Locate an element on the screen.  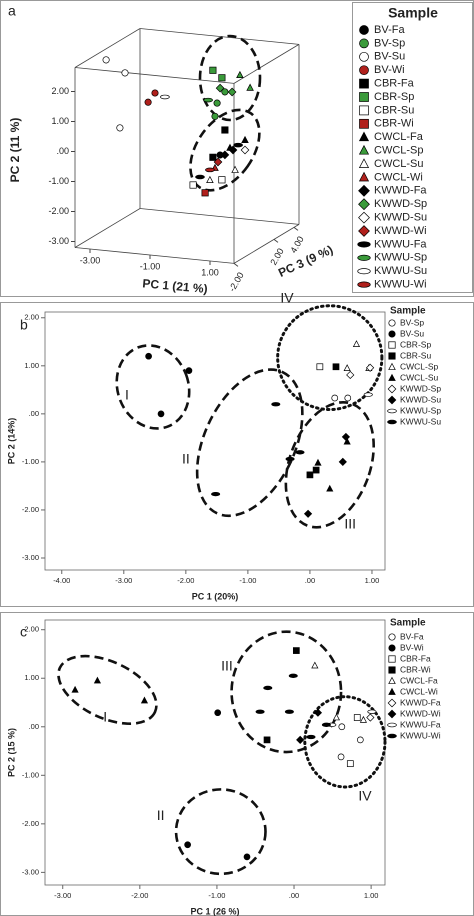
z-tick-label: 4.00 is located at coordinates (296, 245).